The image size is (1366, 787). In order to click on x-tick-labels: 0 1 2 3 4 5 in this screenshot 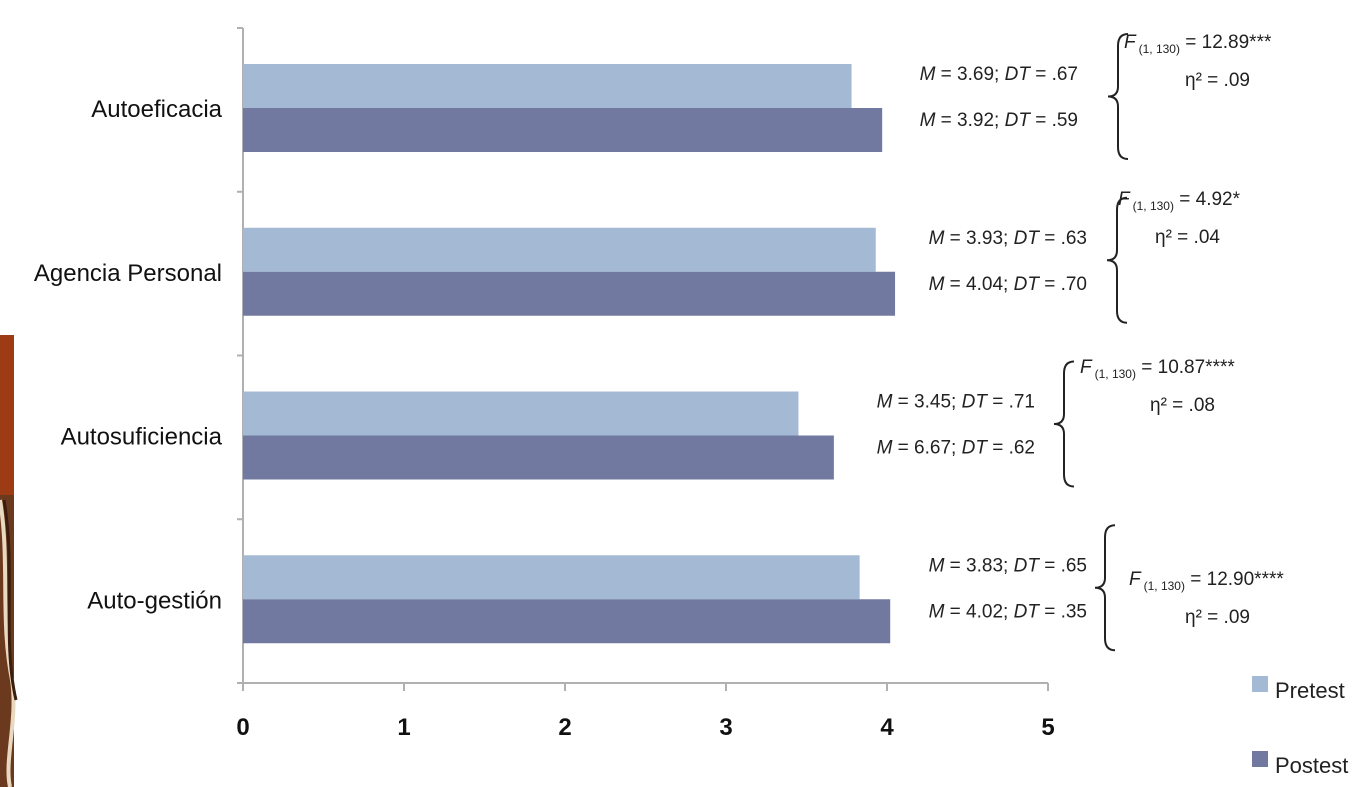, I will do `click(645, 727)`.